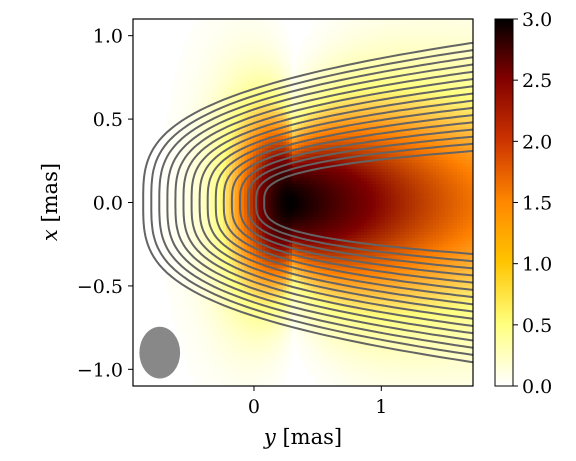  Describe the element at coordinates (100, 287) in the screenshot. I see `y-tick-label: −0.5` at that location.